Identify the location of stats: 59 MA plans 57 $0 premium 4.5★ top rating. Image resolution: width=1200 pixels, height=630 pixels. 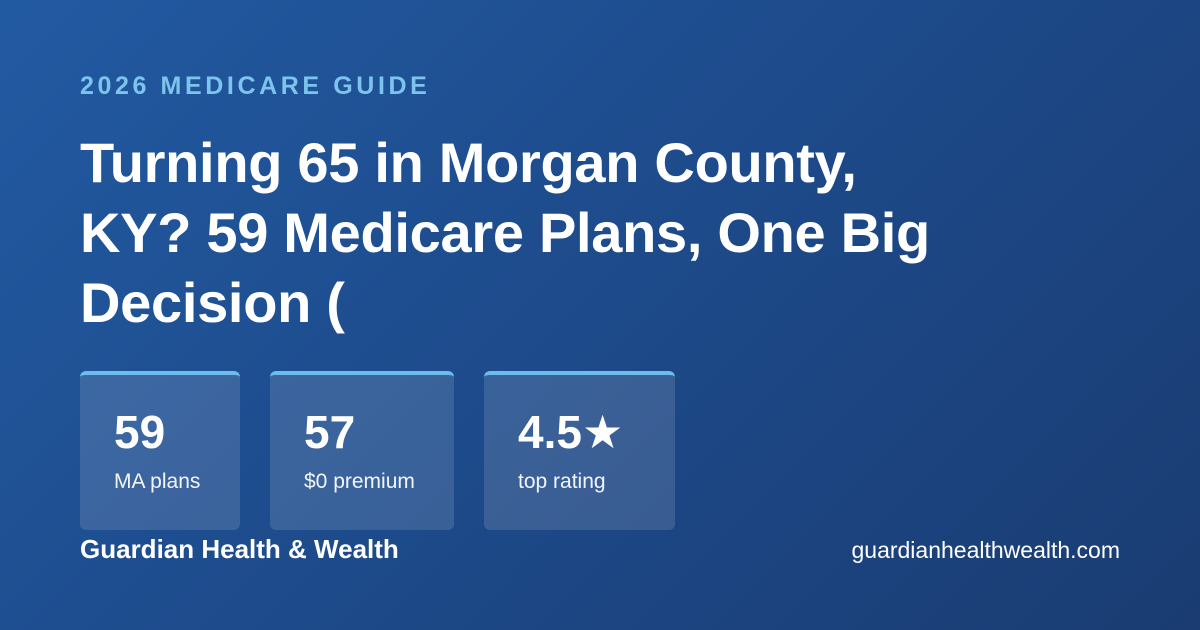
(377, 450).